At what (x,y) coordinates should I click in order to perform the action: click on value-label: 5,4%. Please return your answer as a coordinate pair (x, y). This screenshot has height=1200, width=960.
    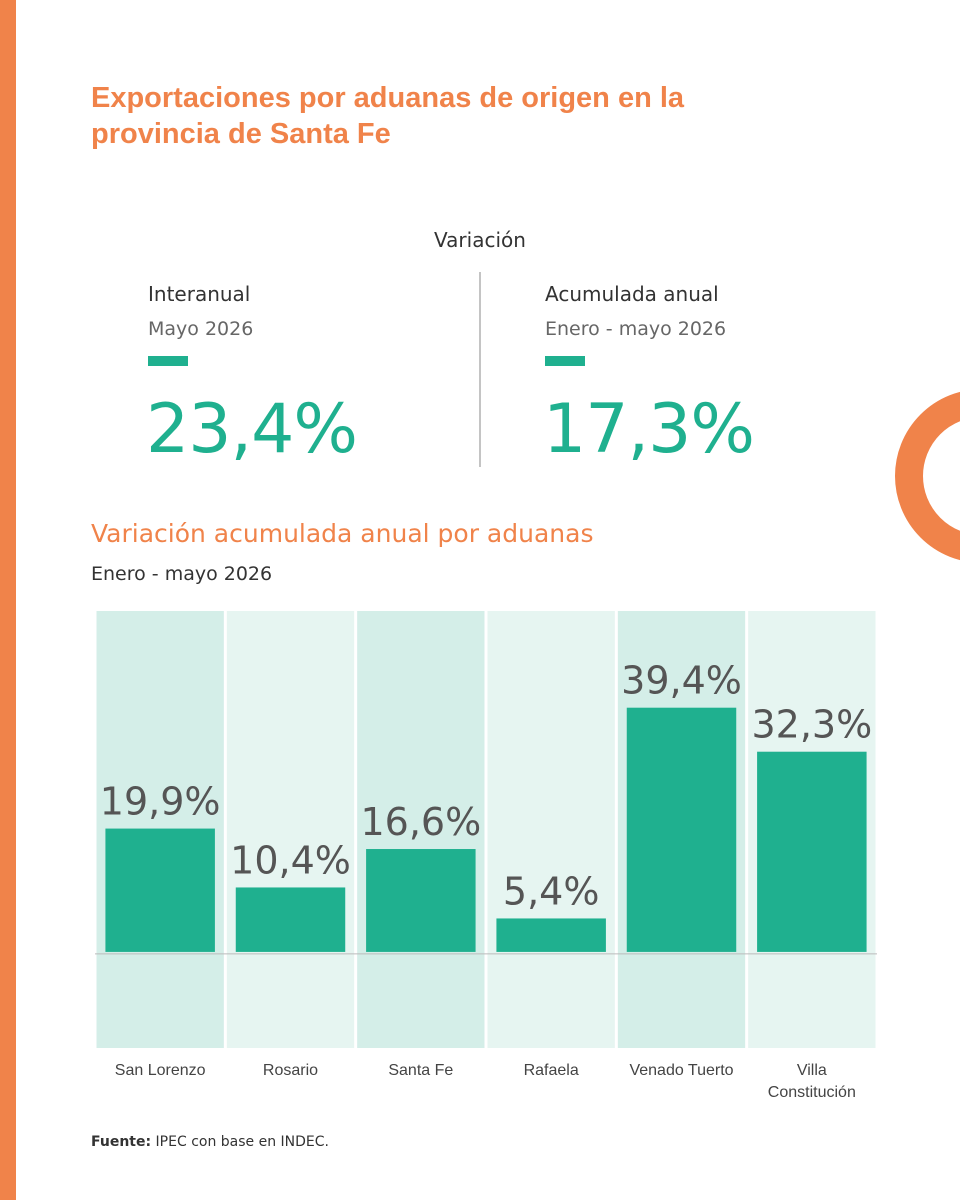
    Looking at the image, I should click on (551, 891).